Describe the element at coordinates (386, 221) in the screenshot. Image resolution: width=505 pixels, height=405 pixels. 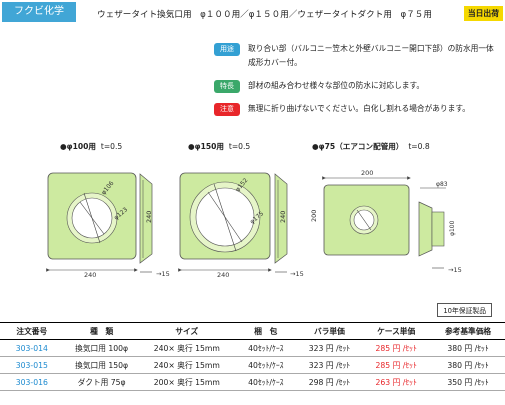
I see `panel-75-diagram: 200 200 φ83 φ100 →15` at that location.